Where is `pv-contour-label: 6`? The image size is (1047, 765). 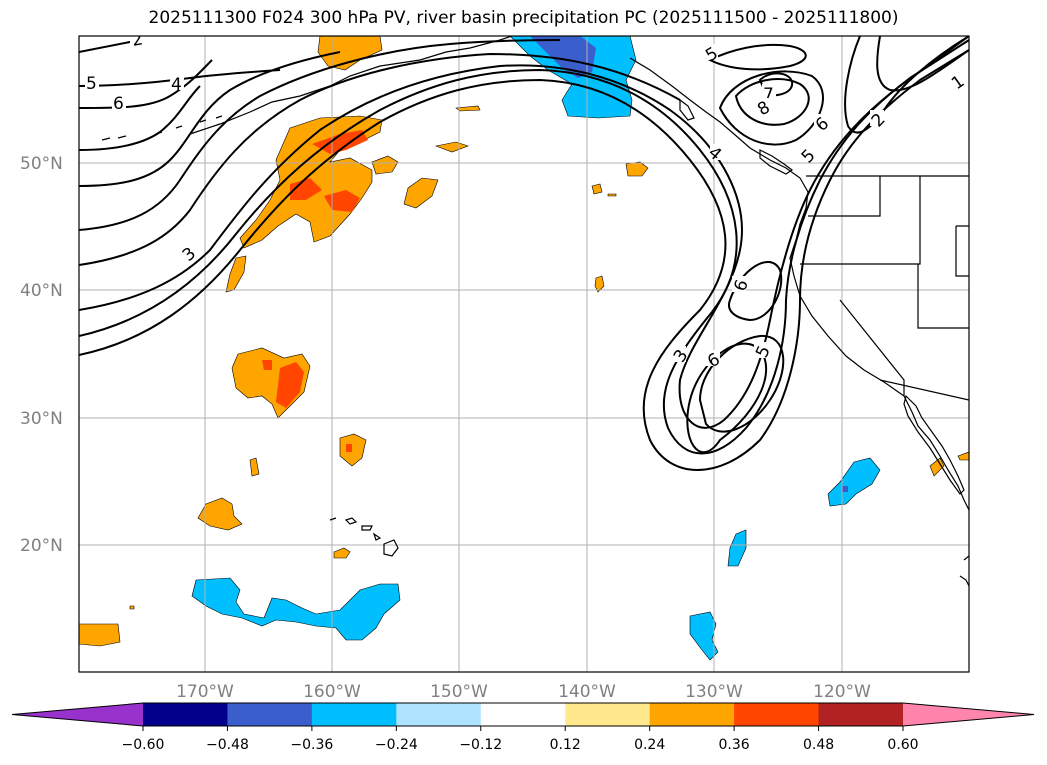 pv-contour-label: 6 is located at coordinates (118, 104).